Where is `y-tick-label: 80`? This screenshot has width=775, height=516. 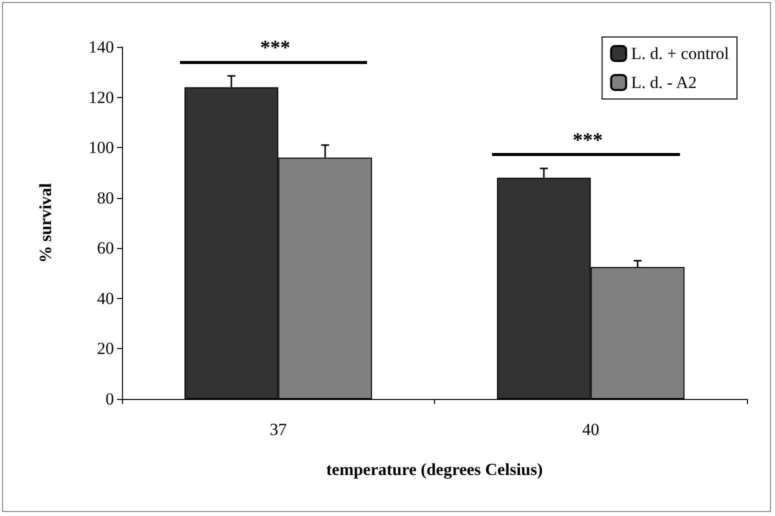
y-tick-label: 80 is located at coordinates (105, 198).